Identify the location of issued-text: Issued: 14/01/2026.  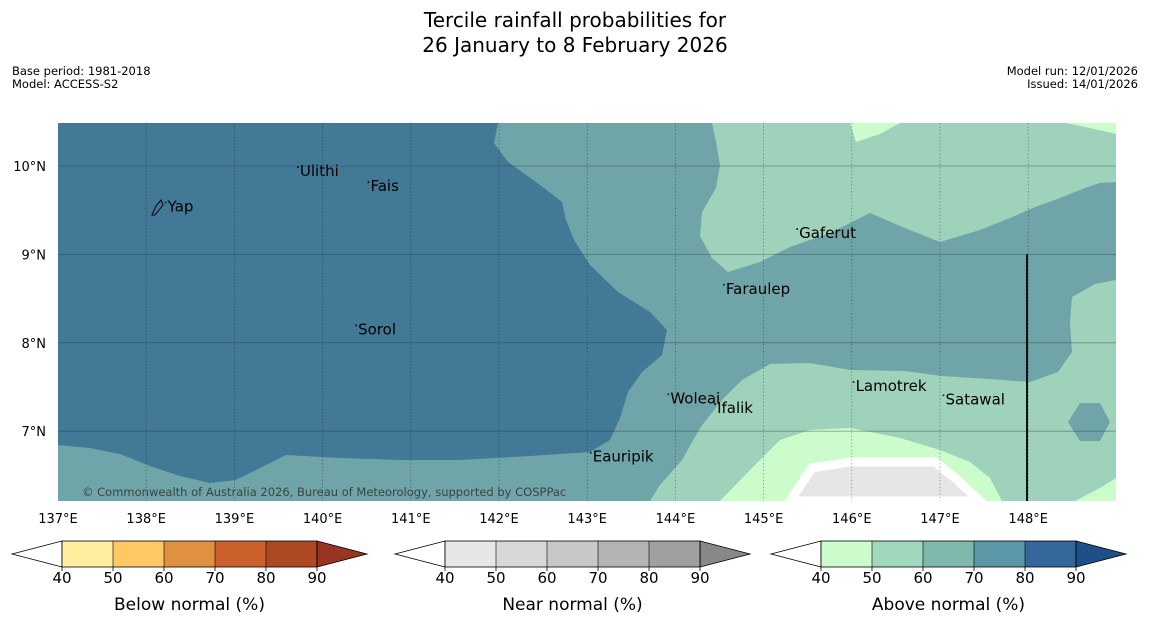
(1082, 84).